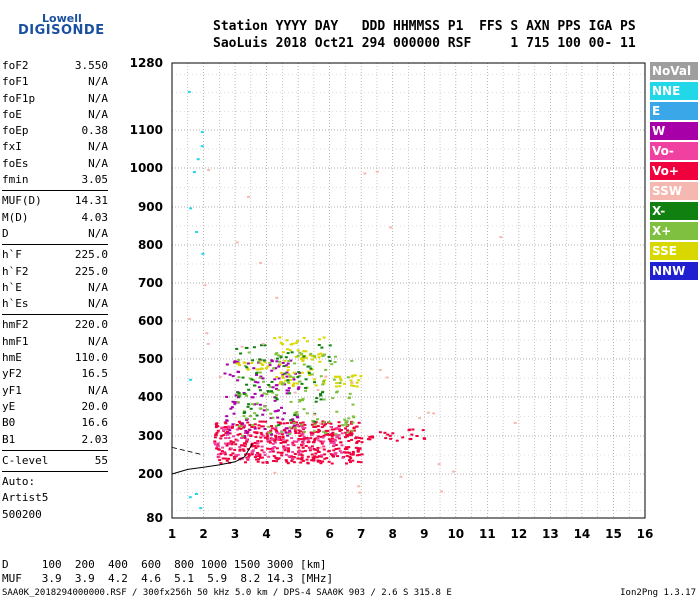 The image size is (700, 600). What do you see at coordinates (674, 131) in the screenshot?
I see `legend-item-w: W` at bounding box center [674, 131].